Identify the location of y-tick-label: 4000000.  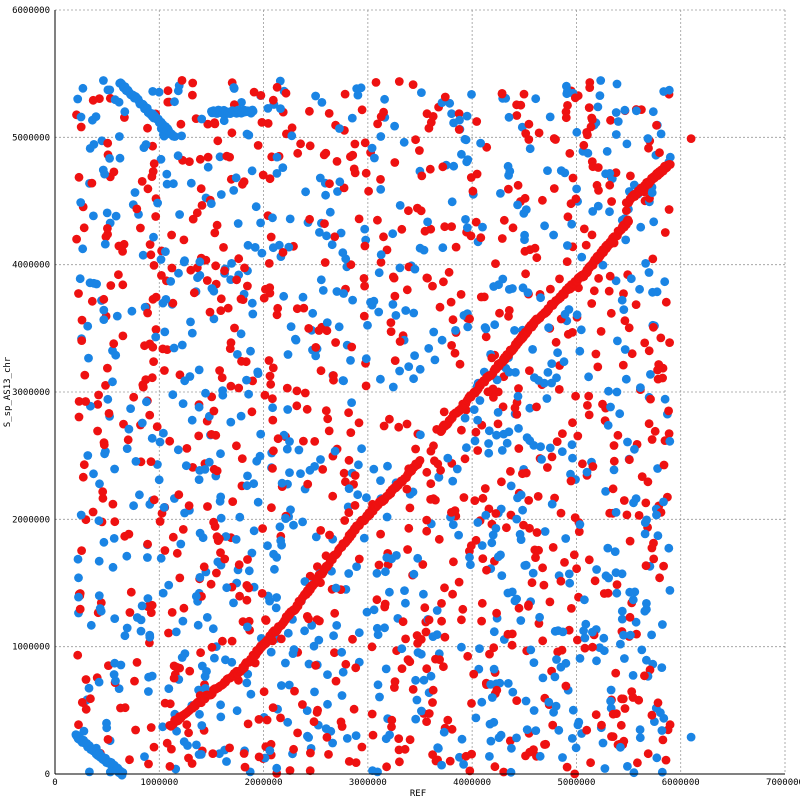
(31, 266).